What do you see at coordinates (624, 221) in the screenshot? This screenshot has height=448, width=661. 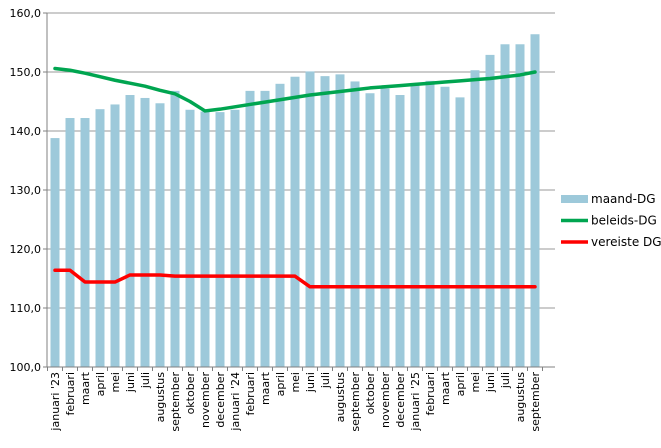 I see `legend-label-beleids-dg: beleids-DG` at bounding box center [624, 221].